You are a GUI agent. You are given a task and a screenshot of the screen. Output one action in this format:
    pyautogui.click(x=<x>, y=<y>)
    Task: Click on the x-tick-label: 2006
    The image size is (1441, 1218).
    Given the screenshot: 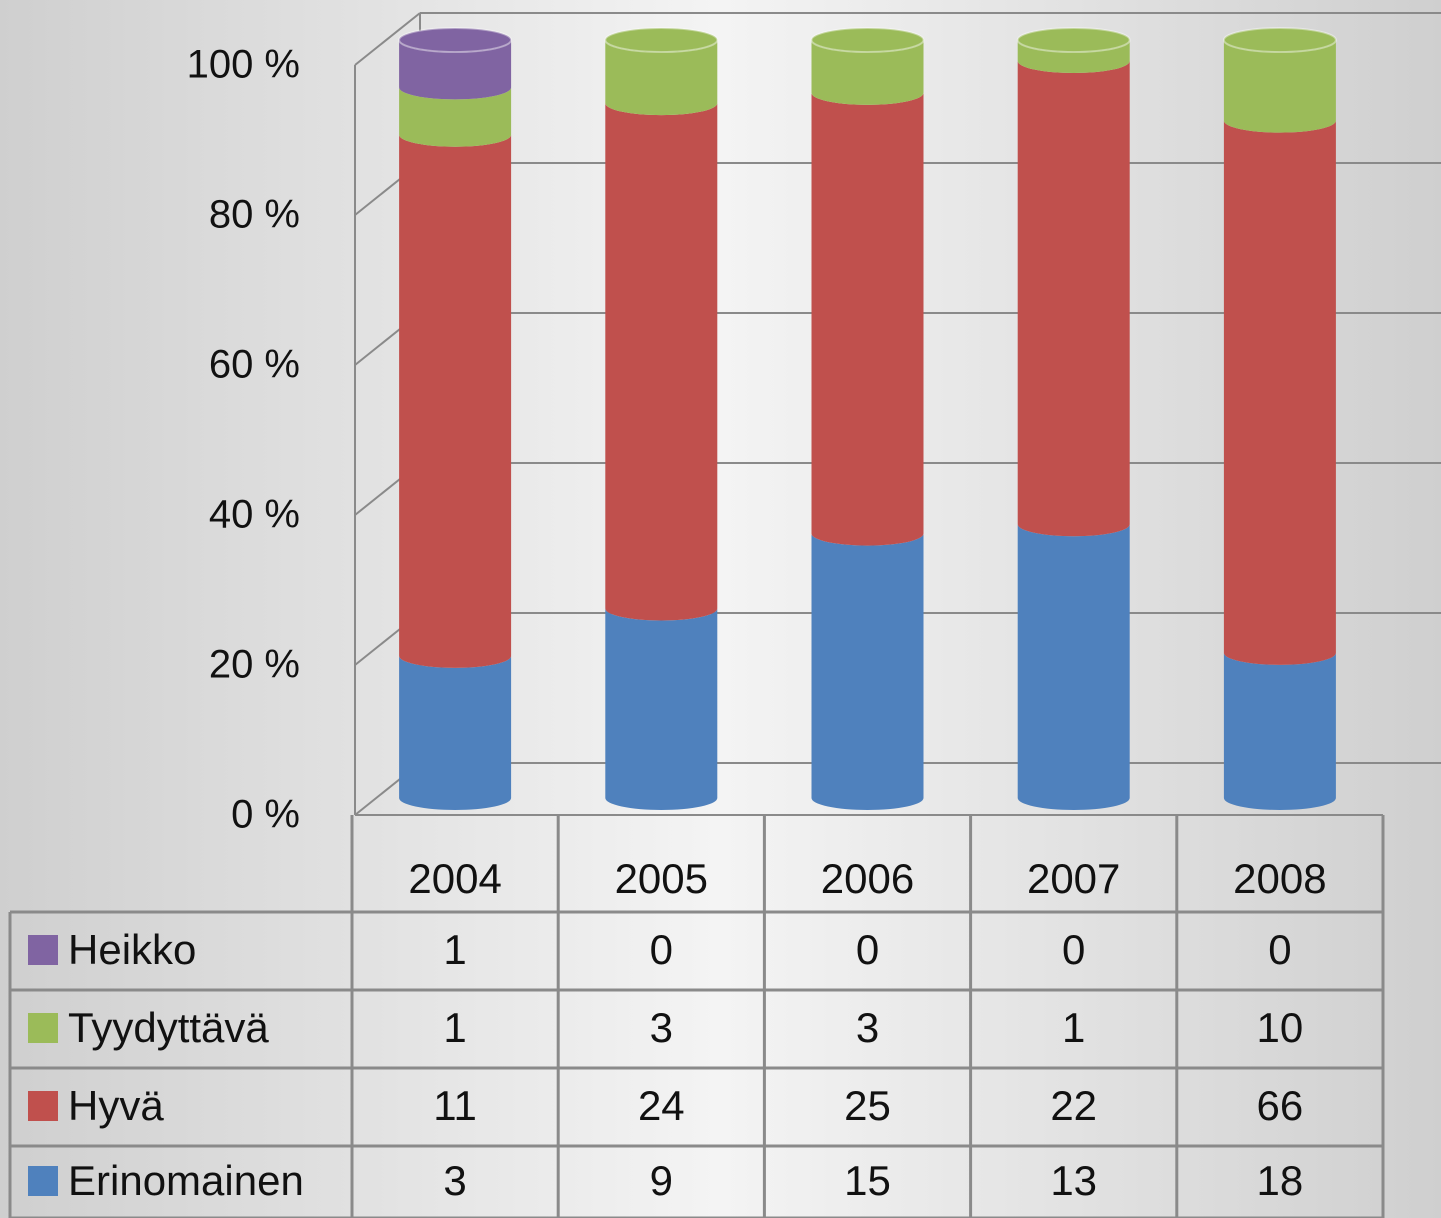 What is the action you would take?
    pyautogui.click(x=867, y=878)
    